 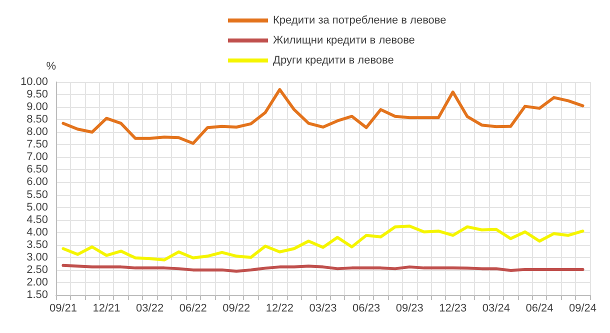 What do you see at coordinates (410, 308) in the screenshot?
I see `x-tick-label: 09/23` at bounding box center [410, 308].